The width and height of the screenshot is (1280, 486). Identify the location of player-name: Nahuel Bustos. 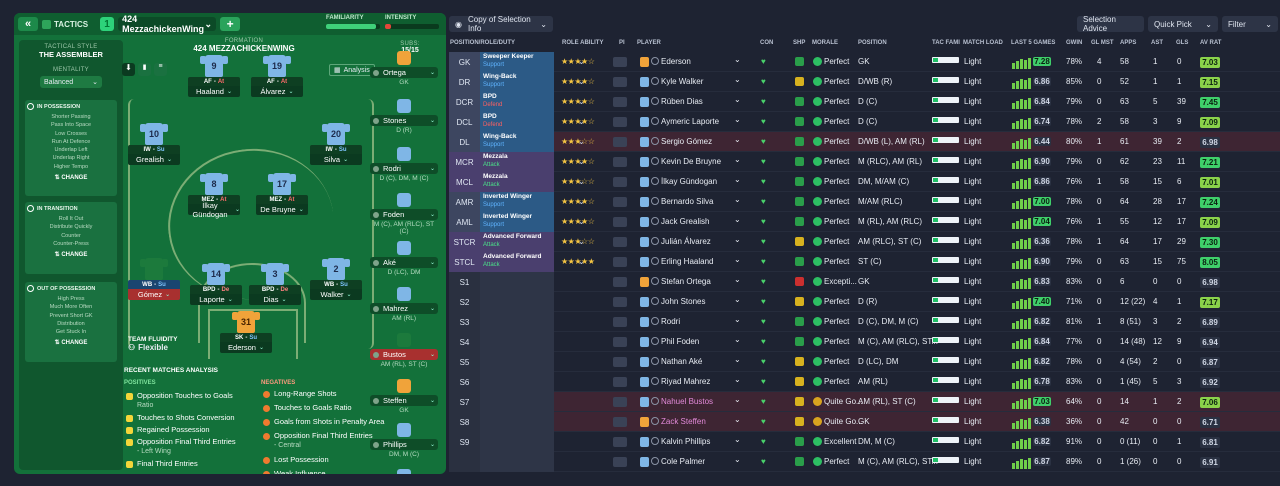
(687, 401).